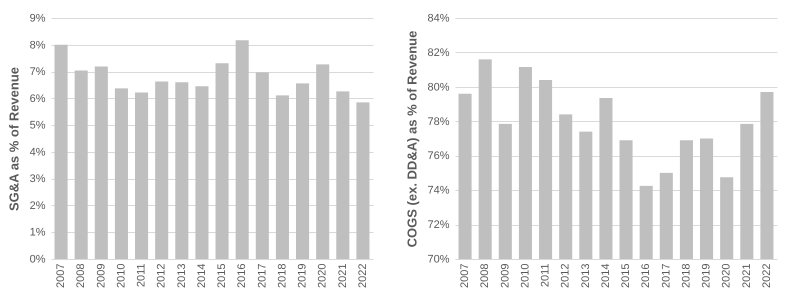 This screenshot has width=812, height=307. I want to click on y-tick-label: 76%, so click(438, 156).